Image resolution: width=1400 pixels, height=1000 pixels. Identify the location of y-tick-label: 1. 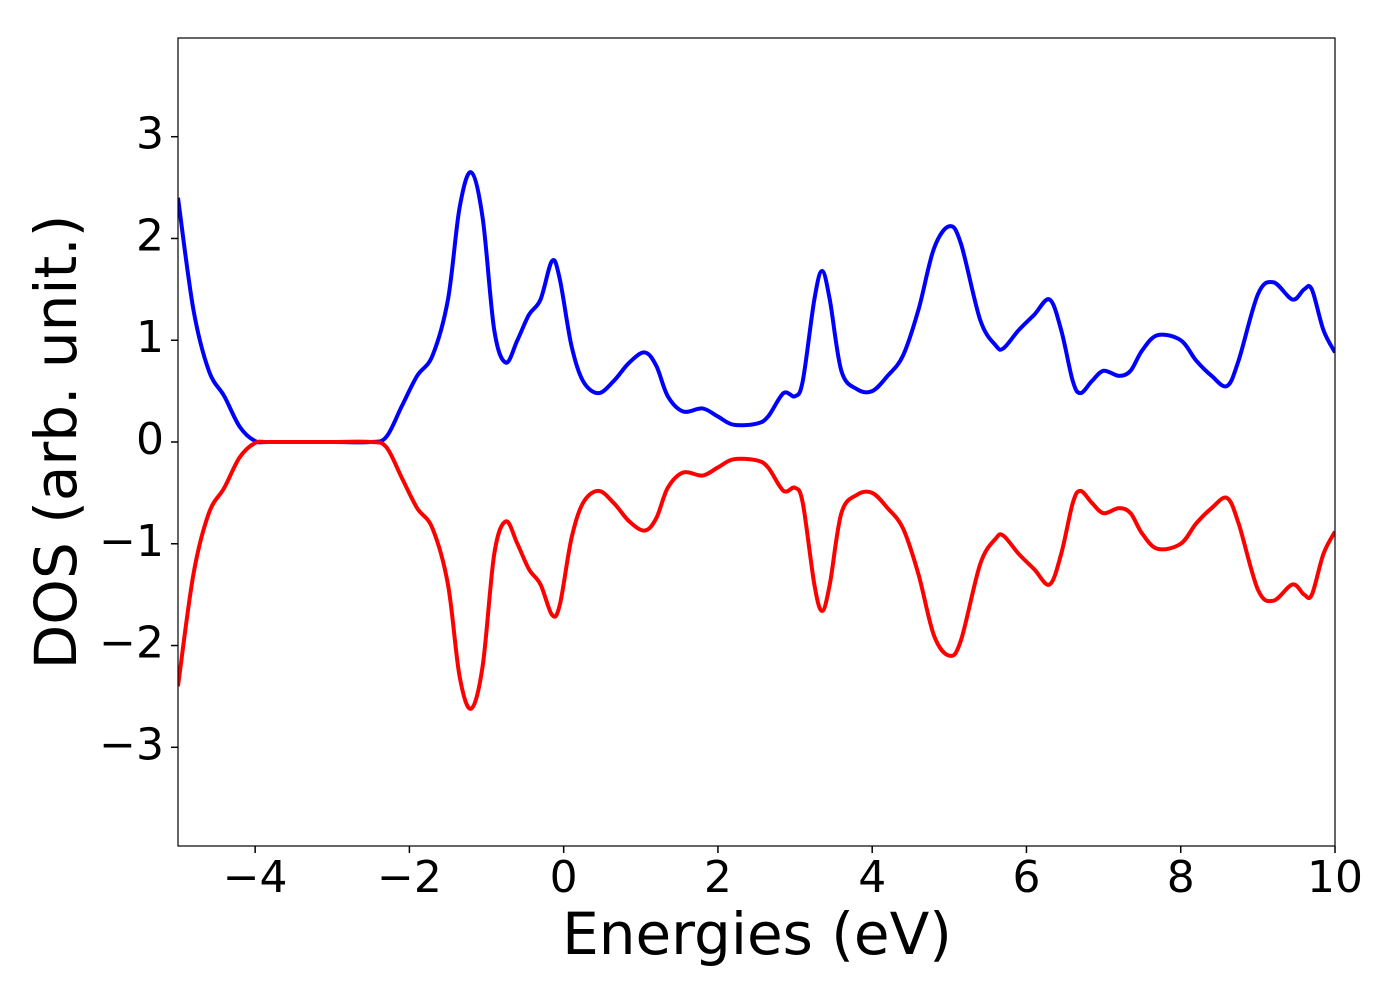
(150, 337).